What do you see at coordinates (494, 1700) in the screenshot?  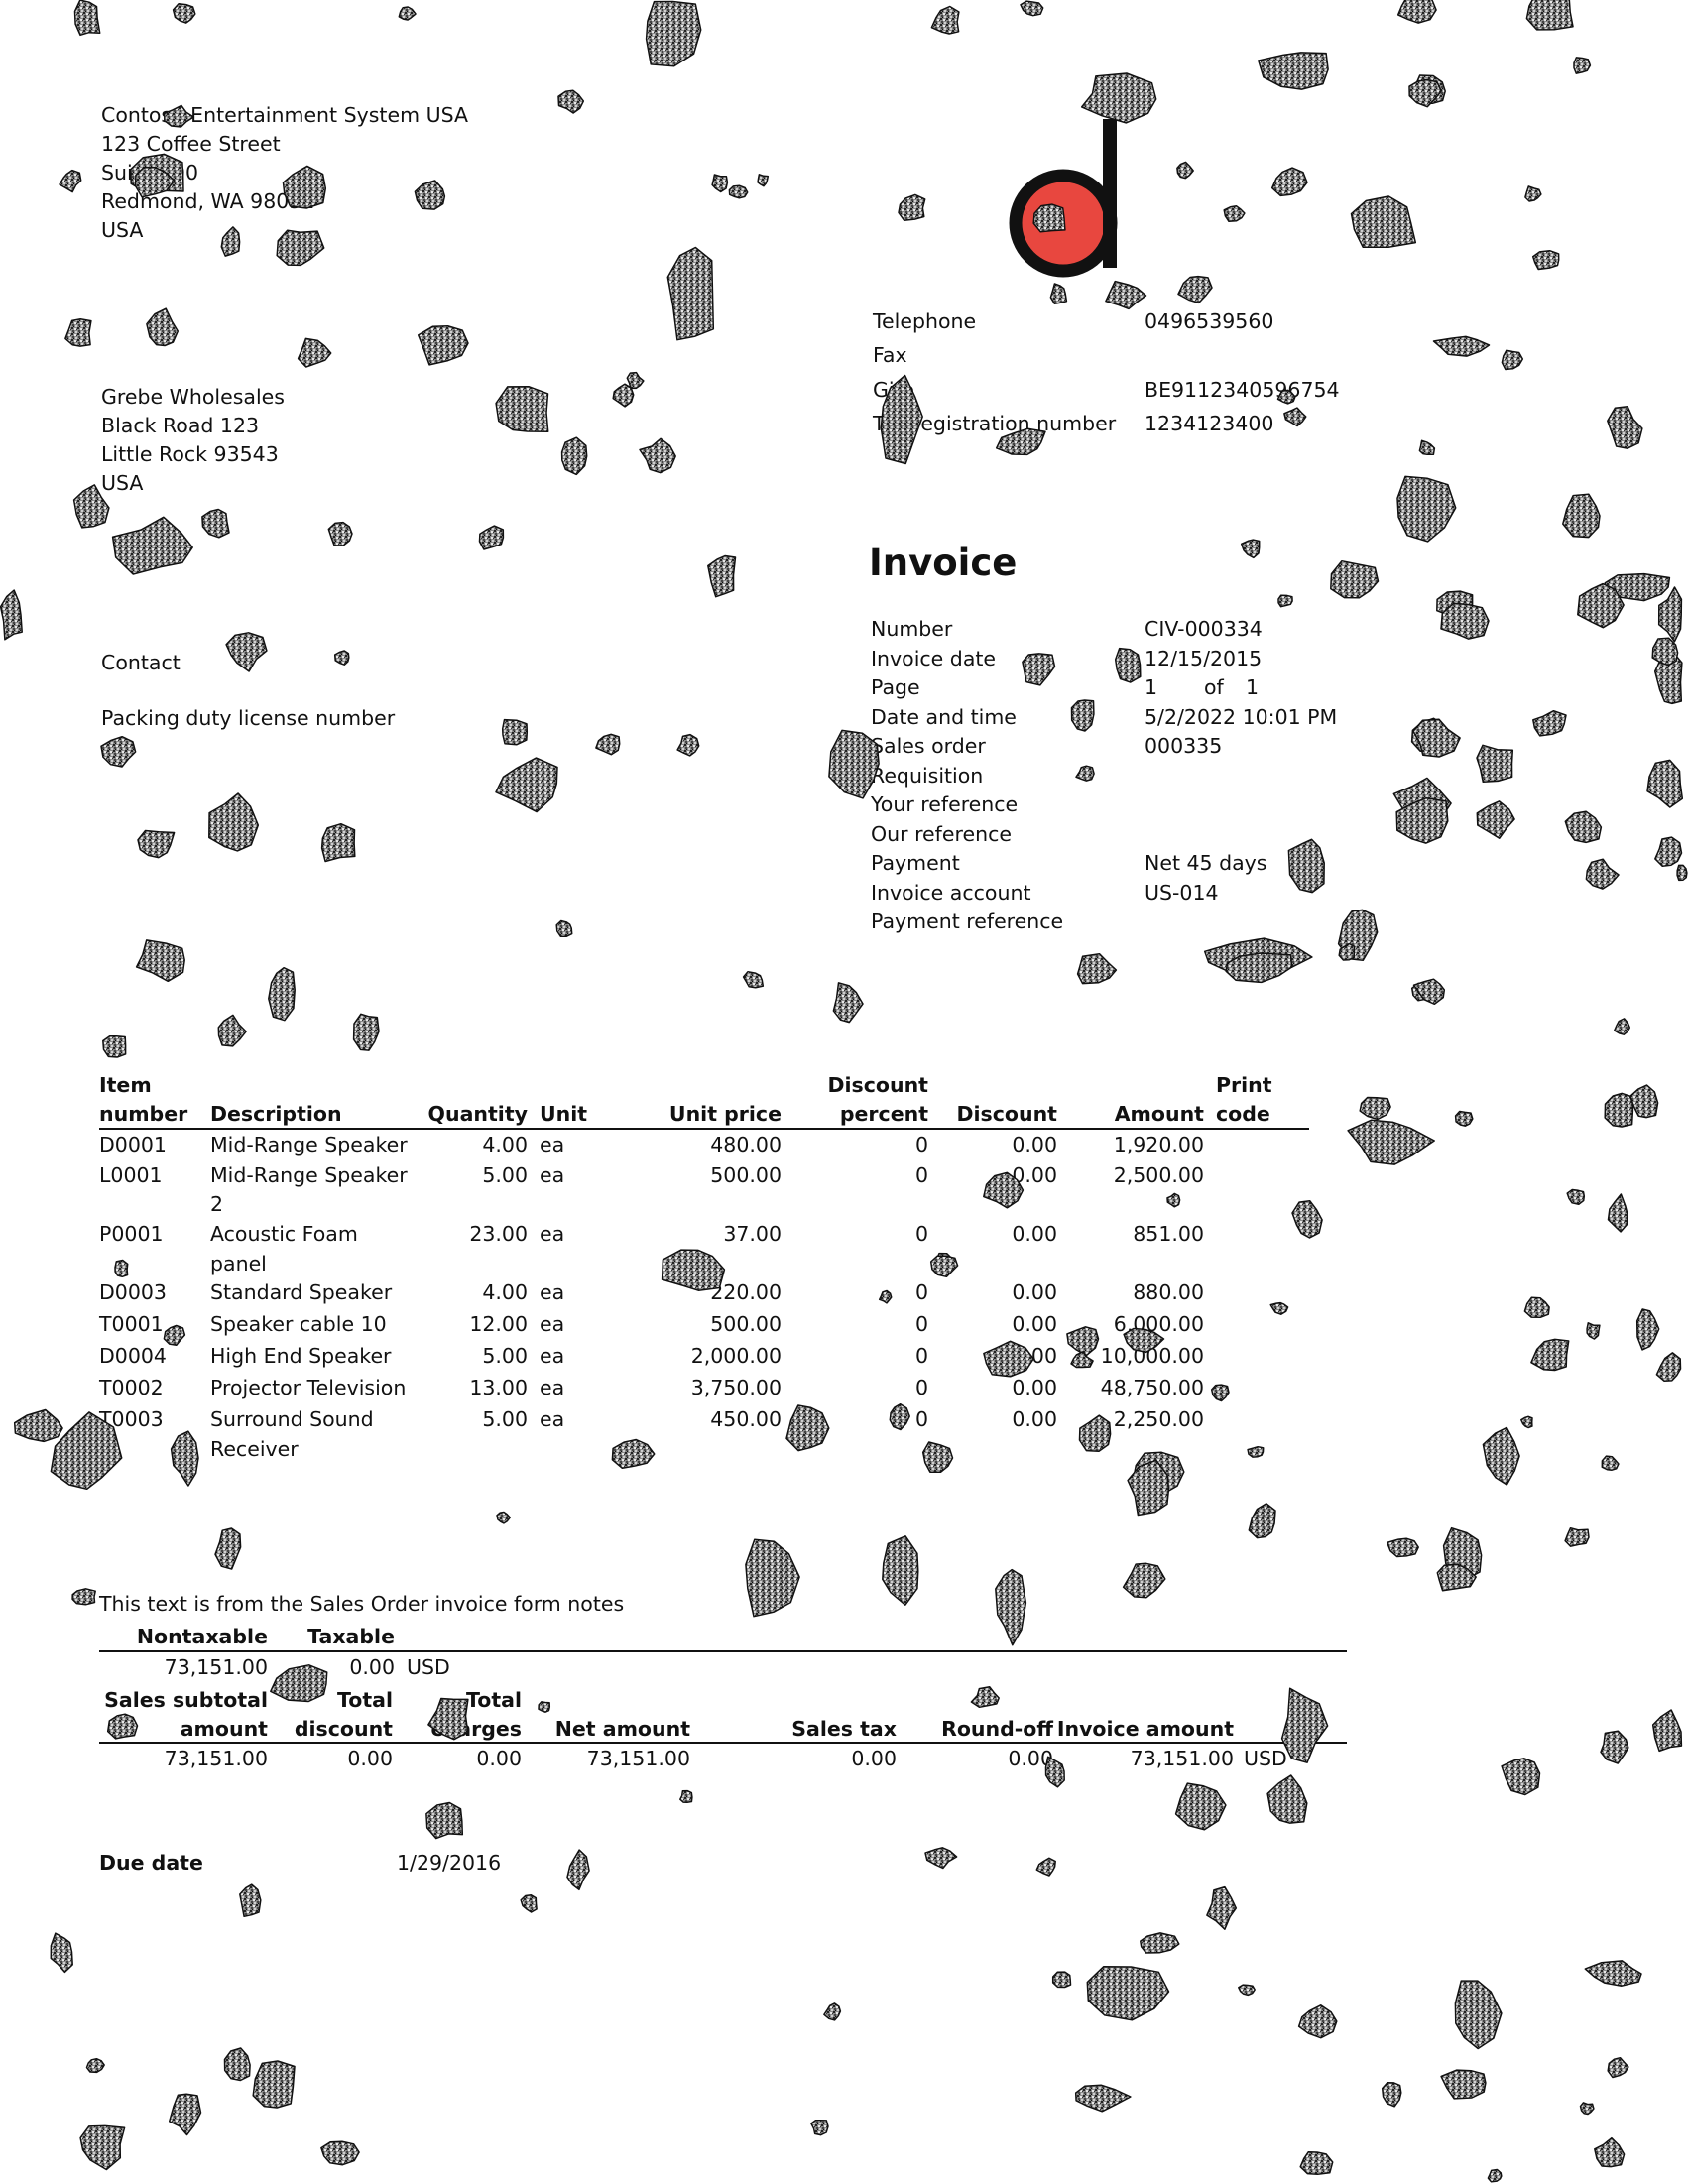 I see `total-charges-label-1: Total` at bounding box center [494, 1700].